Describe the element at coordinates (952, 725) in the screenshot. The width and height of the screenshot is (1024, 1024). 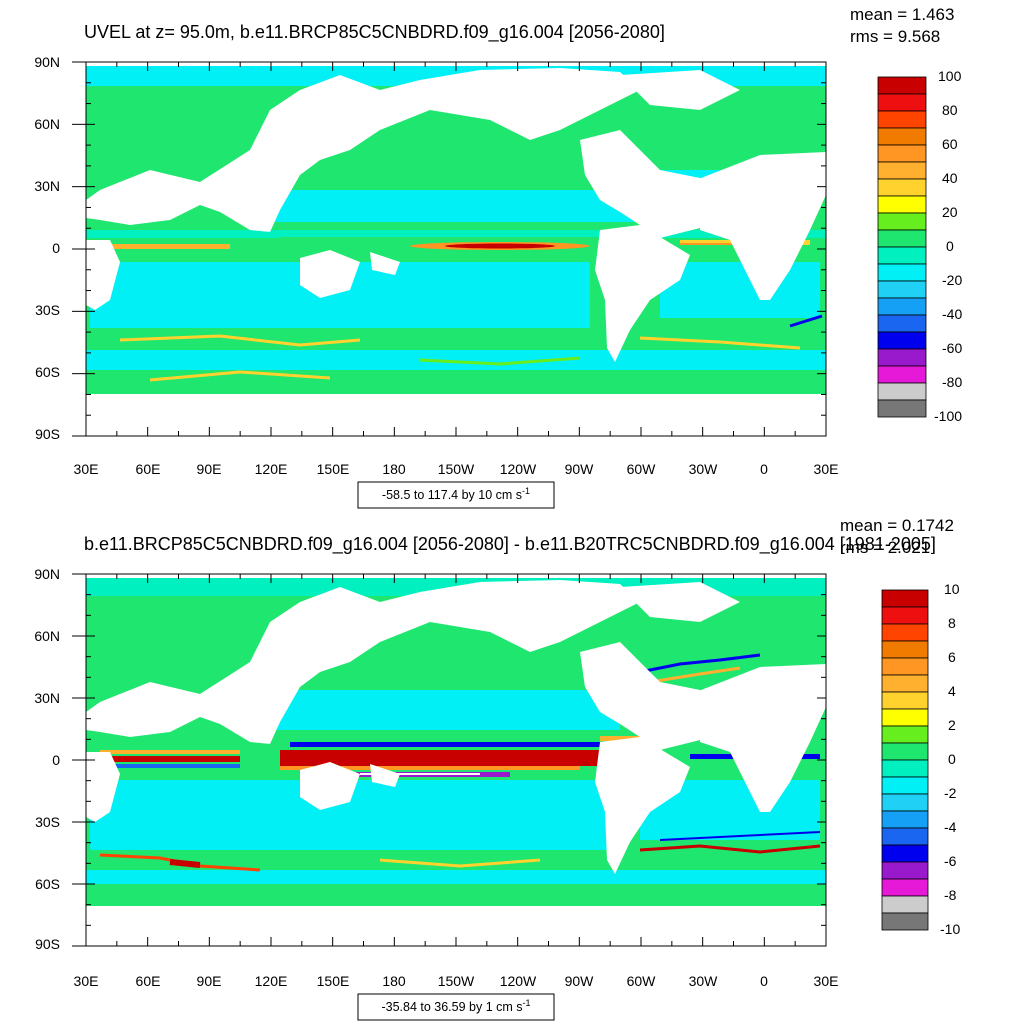
I see `colorbar-label: 2` at that location.